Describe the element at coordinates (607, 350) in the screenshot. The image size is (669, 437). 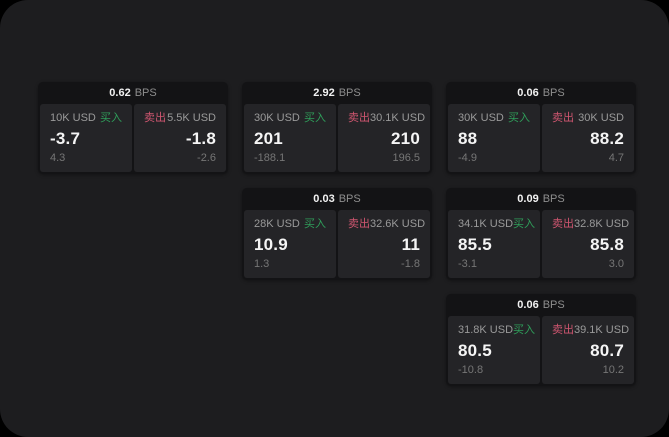
I see `sell-price: 80.7` at that location.